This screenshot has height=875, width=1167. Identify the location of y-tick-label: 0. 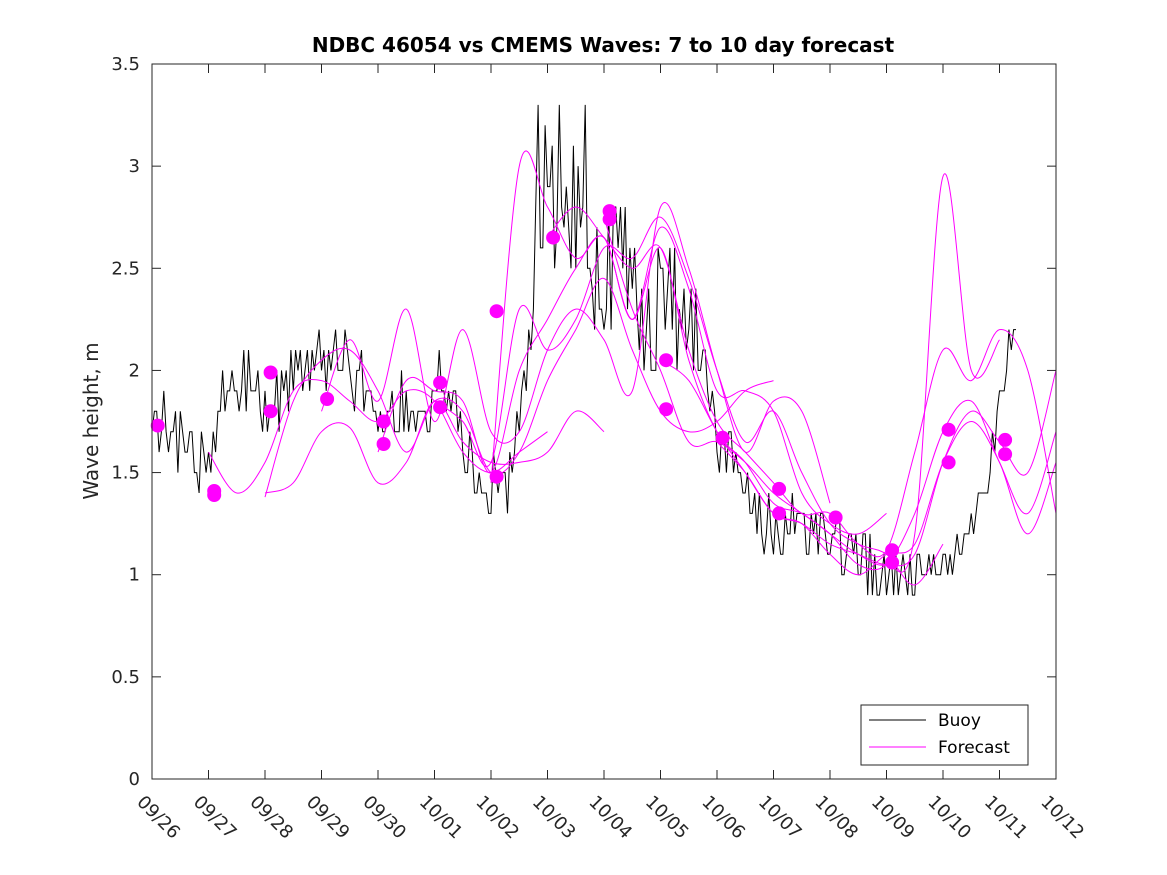
(134, 779).